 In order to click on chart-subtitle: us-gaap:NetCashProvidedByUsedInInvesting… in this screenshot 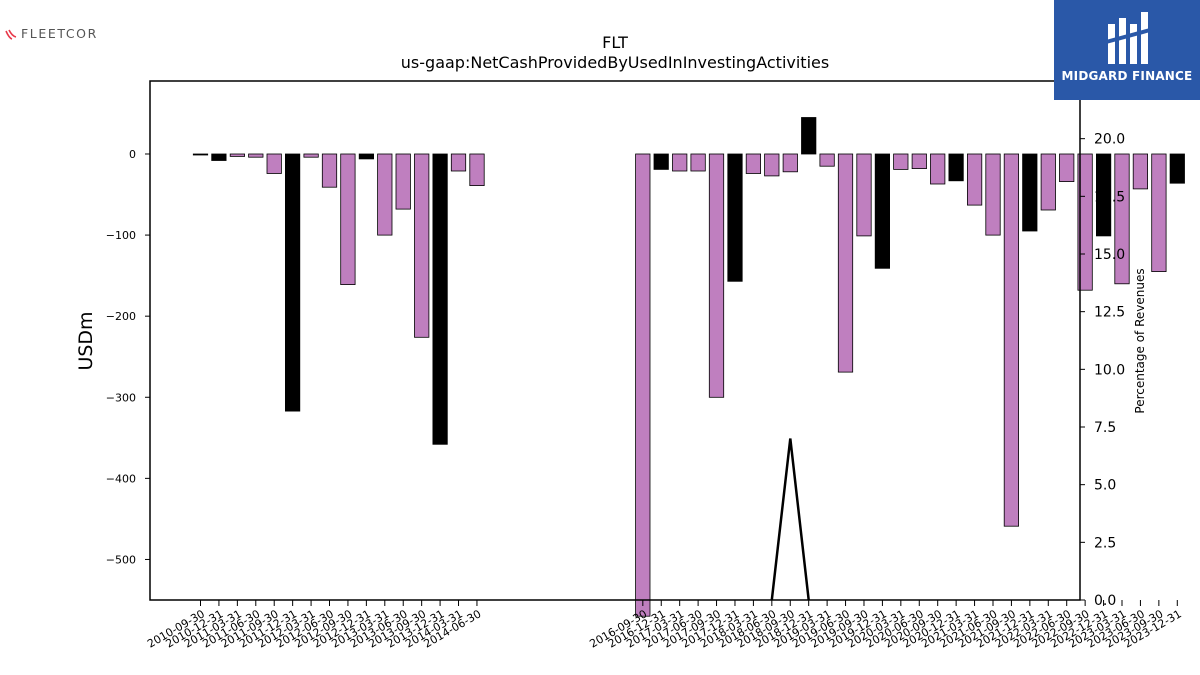, I will do `click(615, 62)`.